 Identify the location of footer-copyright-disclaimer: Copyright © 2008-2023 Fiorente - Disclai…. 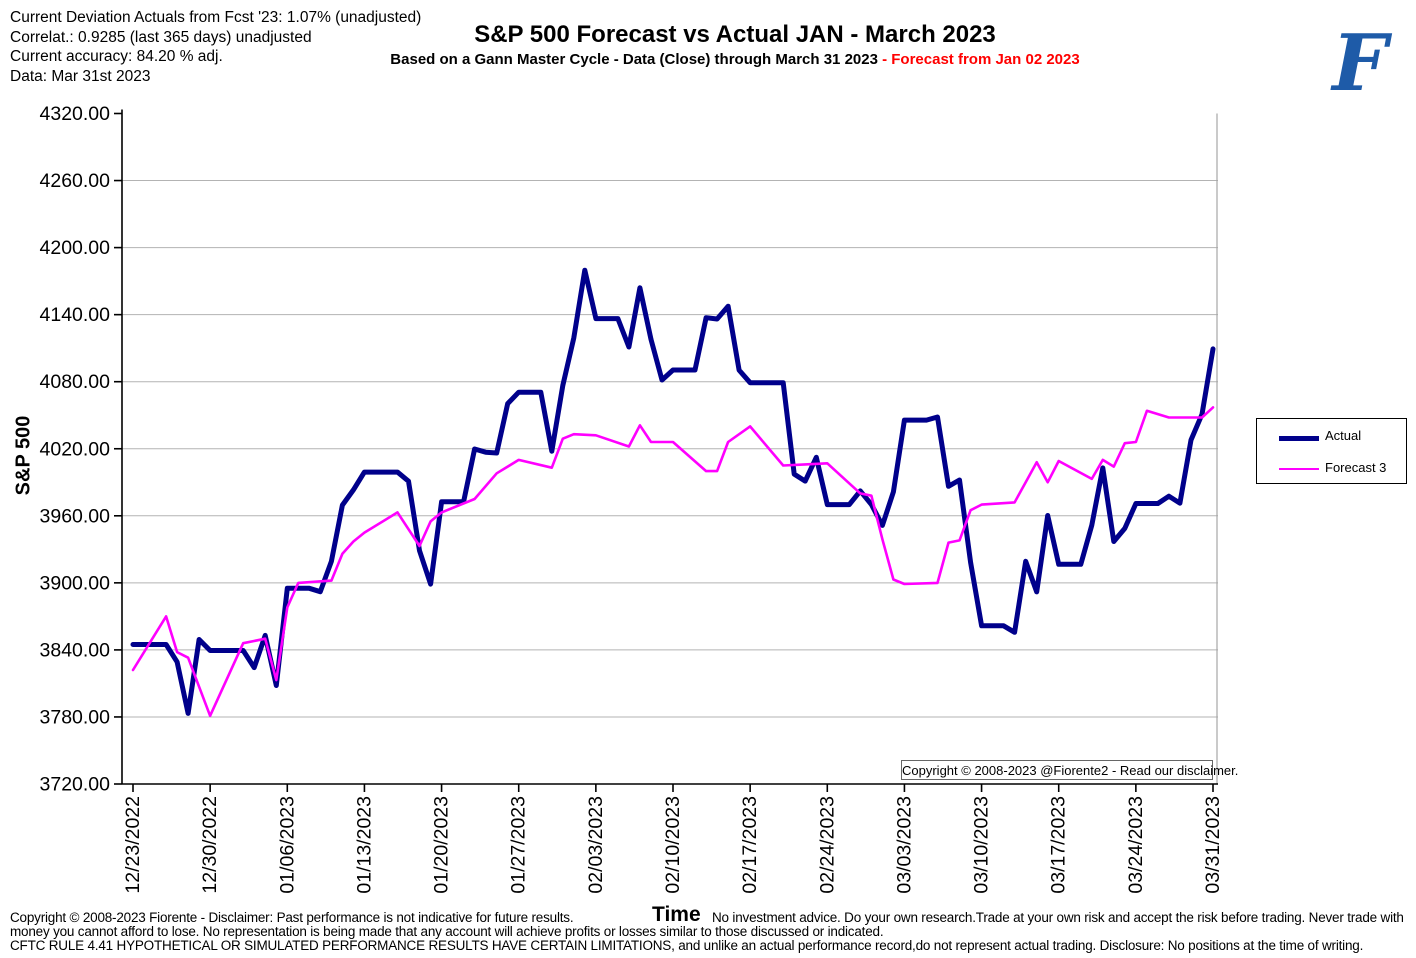
(292, 917).